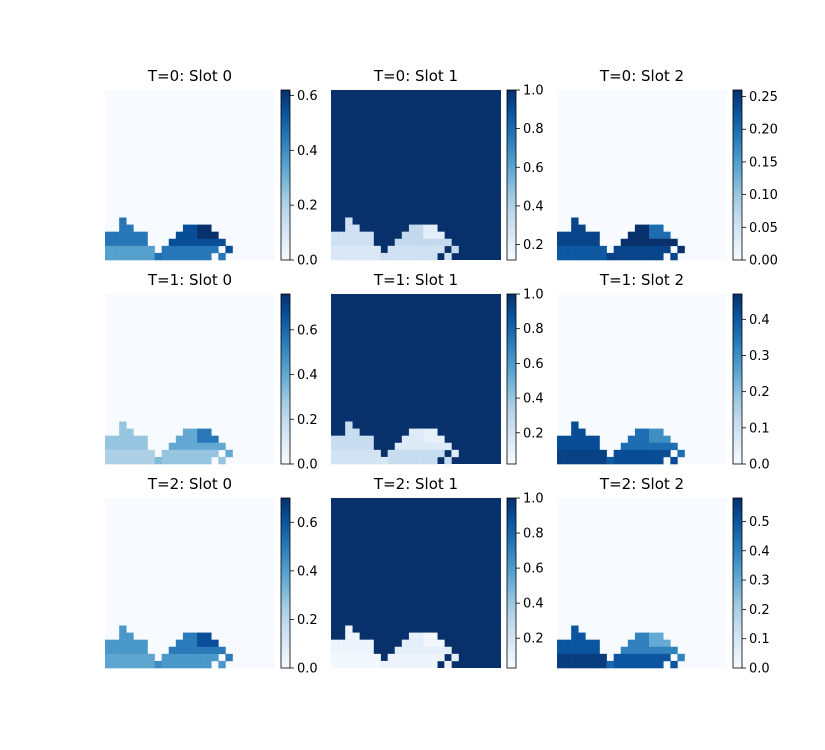 This screenshot has width=825, height=750. Describe the element at coordinates (533, 499) in the screenshot. I see `colorbar-tick-label: 1.0` at that location.